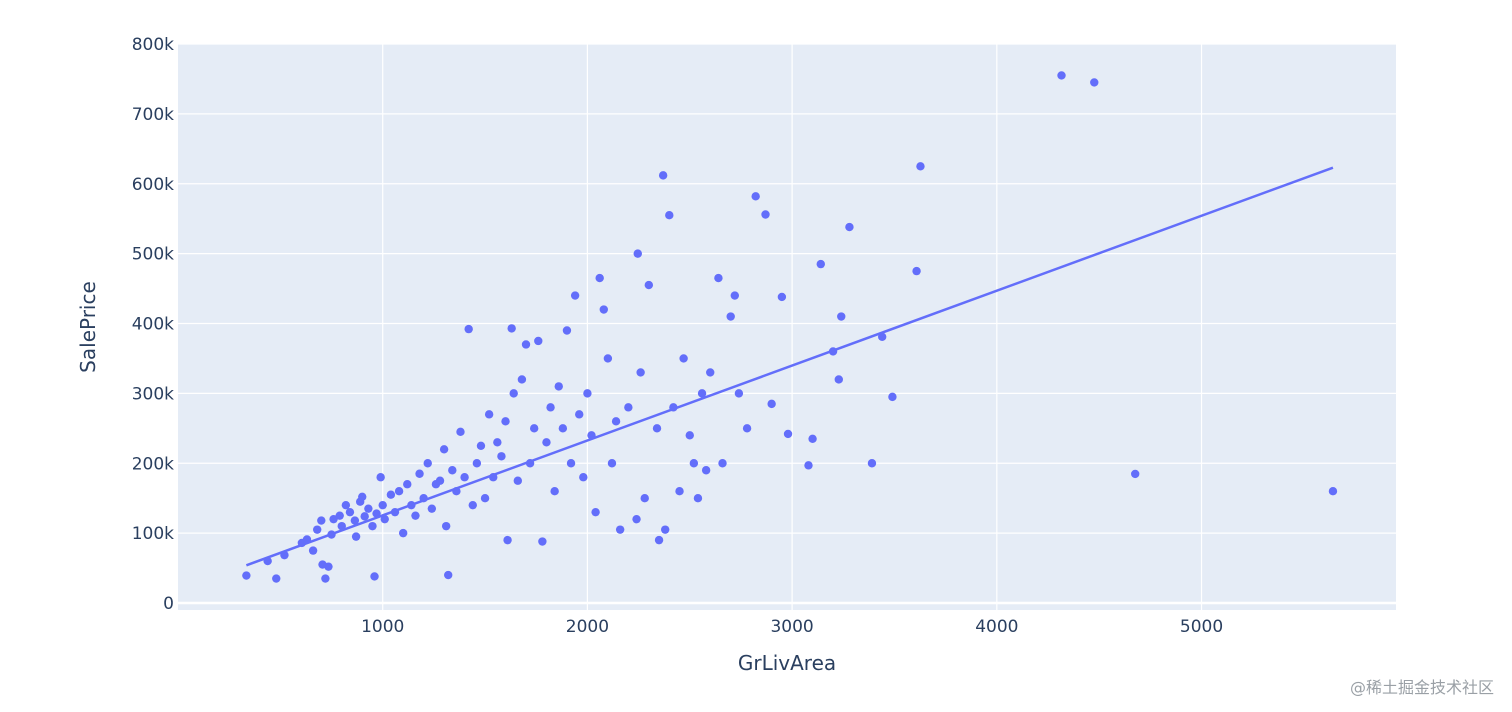  I want to click on y-axis-ticks: 0 100k 200k 300k 400k 500k 600k 700k 800k, so click(153, 324).